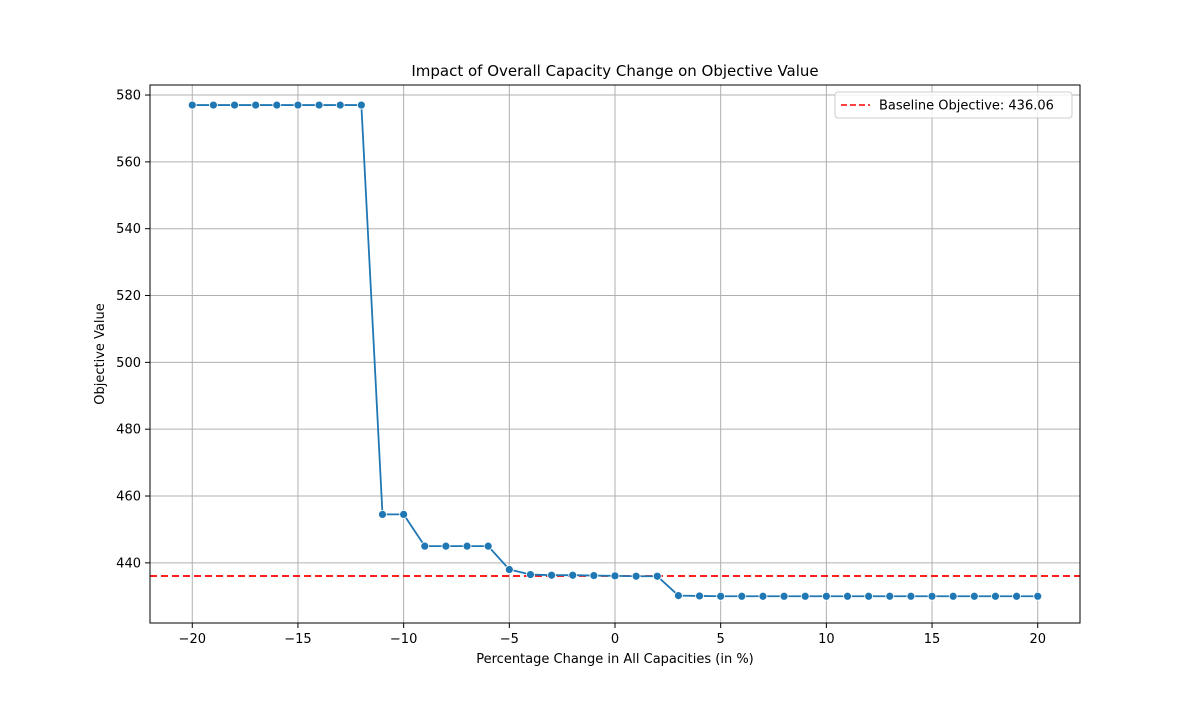 This screenshot has height=705, width=1200. Describe the element at coordinates (615, 639) in the screenshot. I see `x-tick-label: 0` at that location.